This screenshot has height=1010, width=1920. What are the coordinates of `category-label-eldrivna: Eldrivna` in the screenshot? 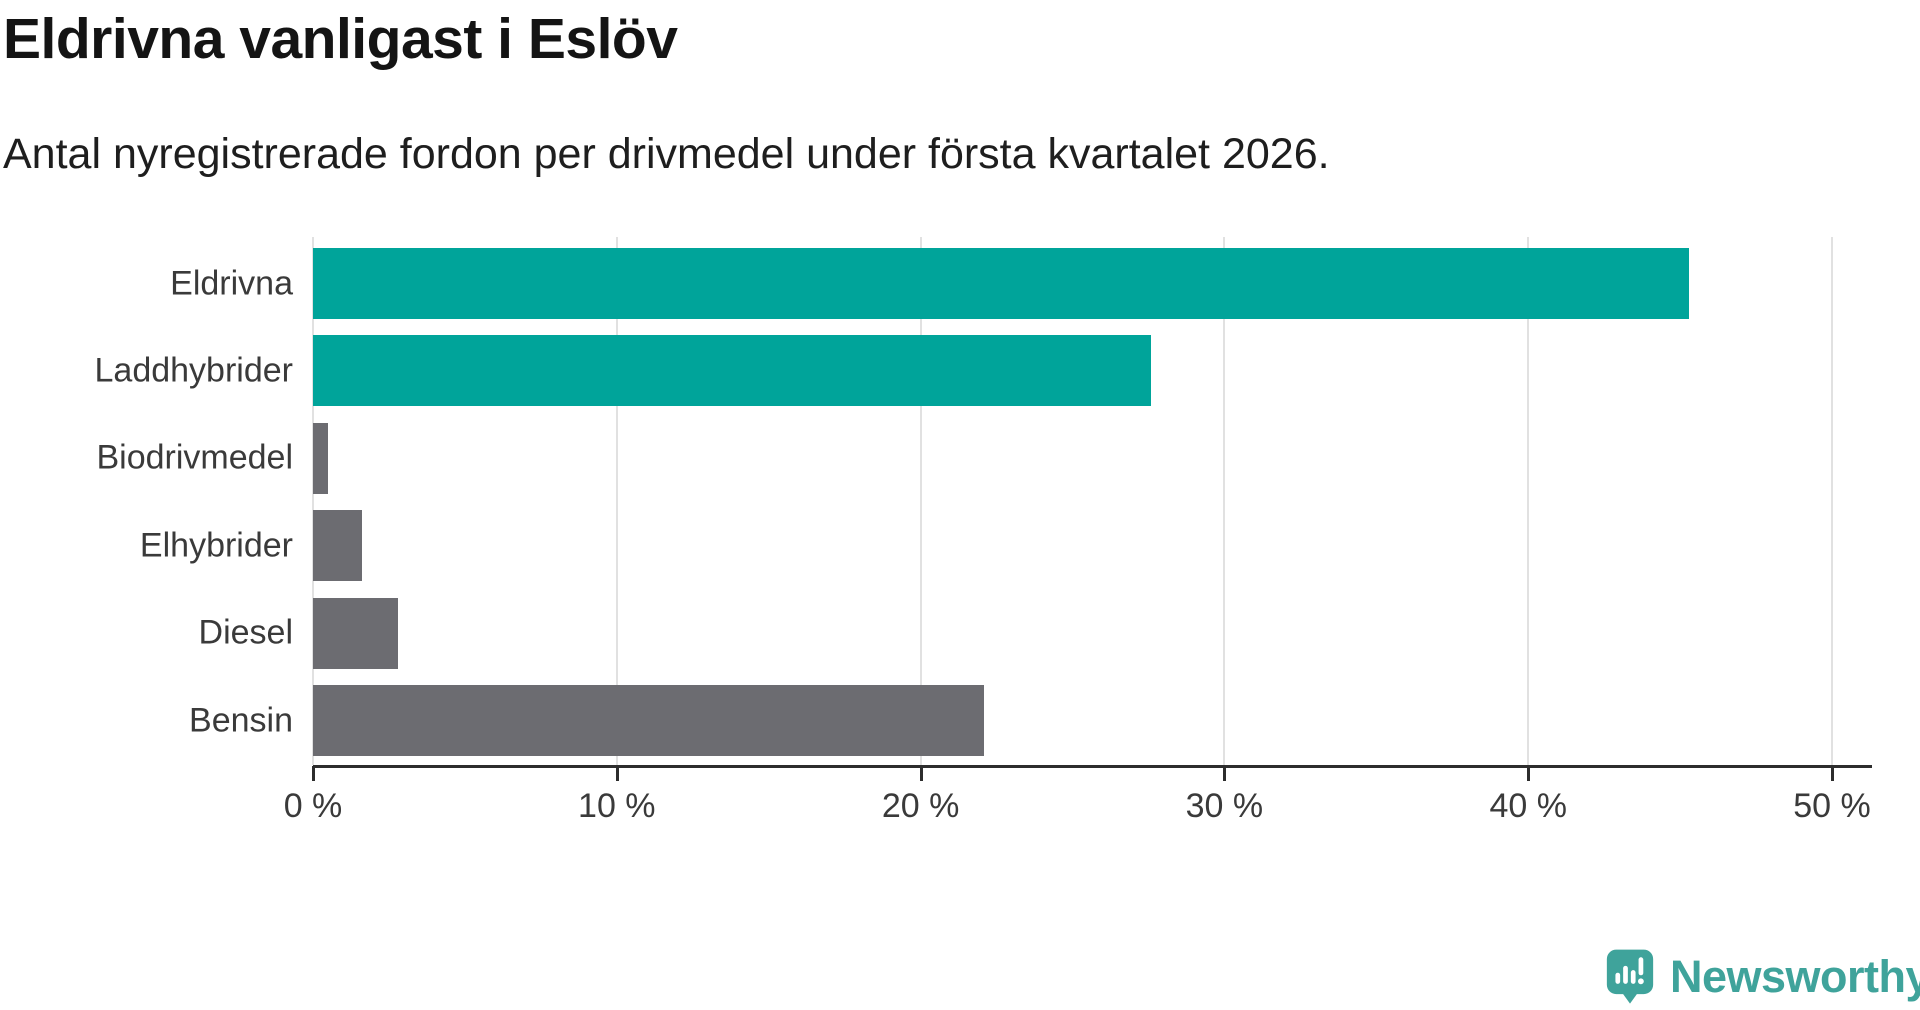 It's located at (231, 283).